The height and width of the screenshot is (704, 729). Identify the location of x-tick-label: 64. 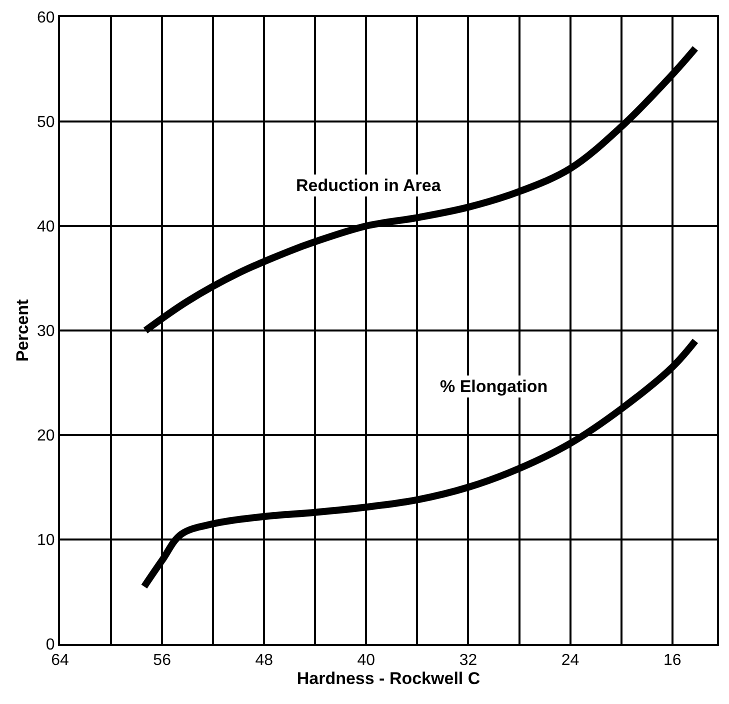
(60, 661).